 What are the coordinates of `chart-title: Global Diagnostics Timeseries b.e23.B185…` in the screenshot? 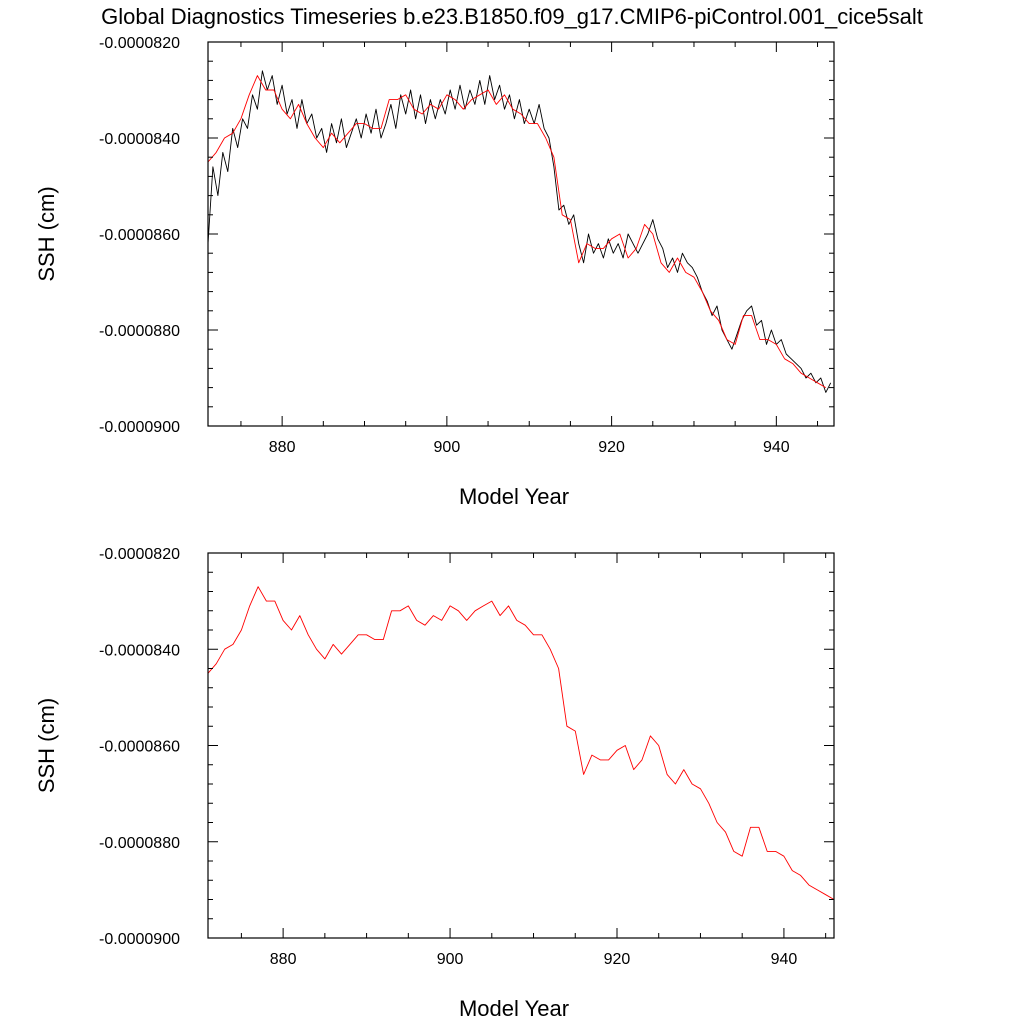 It's located at (512, 16).